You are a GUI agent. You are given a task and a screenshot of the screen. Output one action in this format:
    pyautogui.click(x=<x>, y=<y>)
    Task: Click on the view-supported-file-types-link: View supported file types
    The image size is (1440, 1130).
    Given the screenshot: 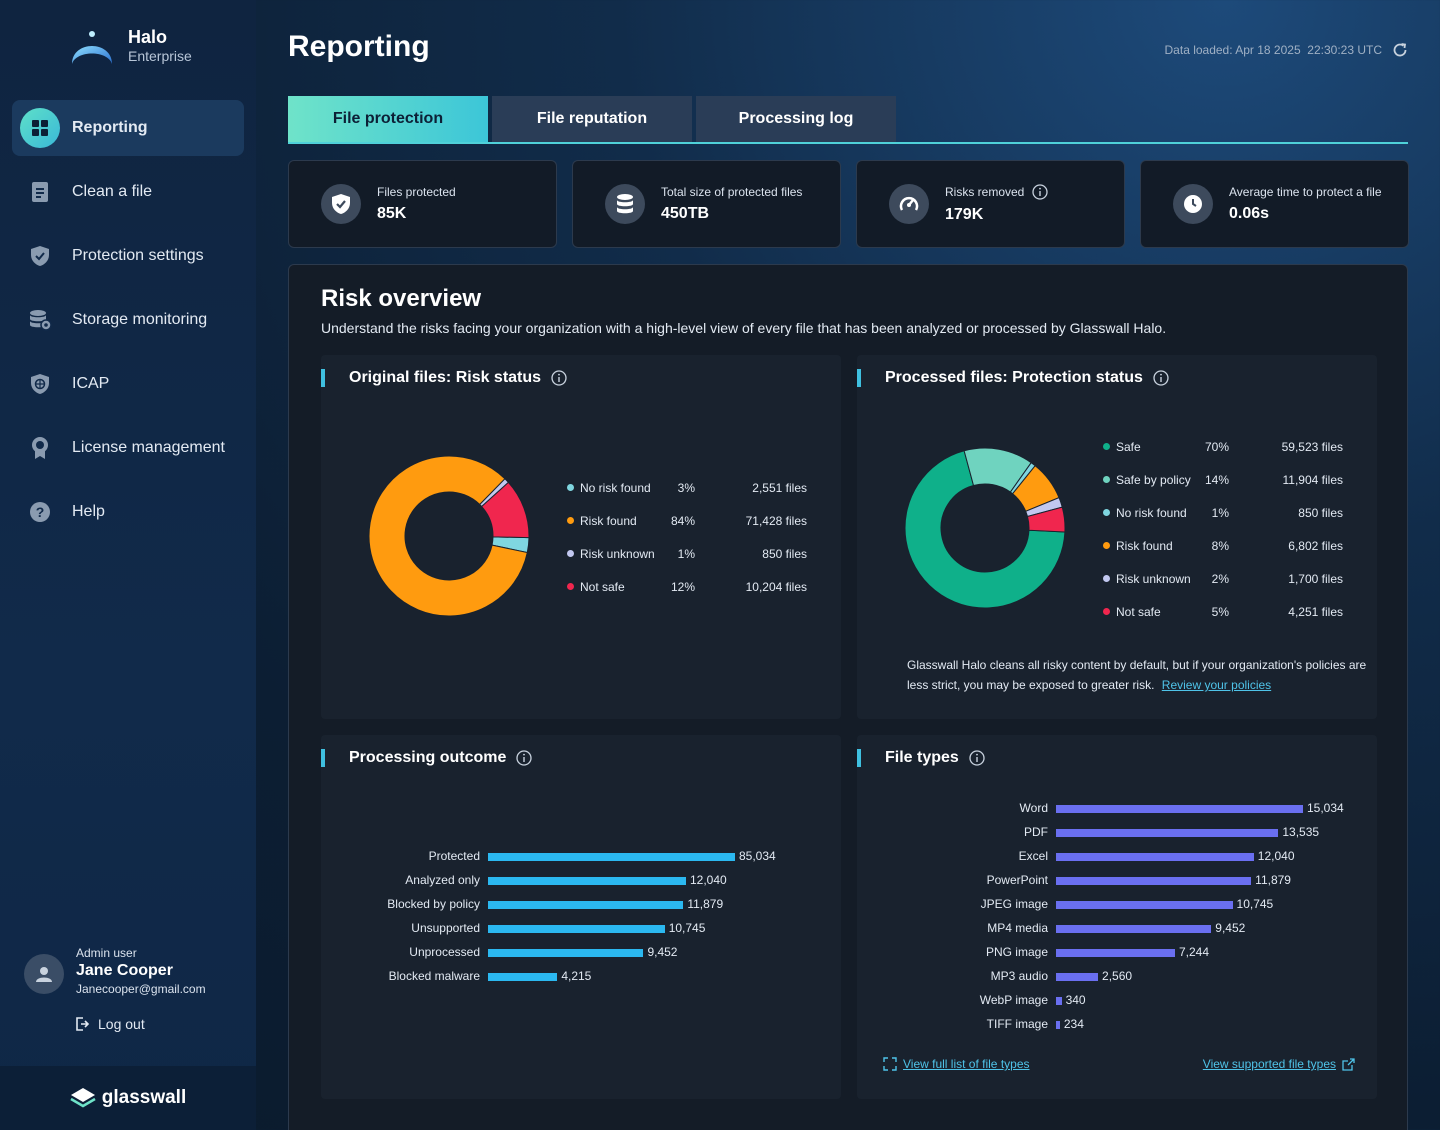 What is the action you would take?
    pyautogui.click(x=1279, y=1064)
    